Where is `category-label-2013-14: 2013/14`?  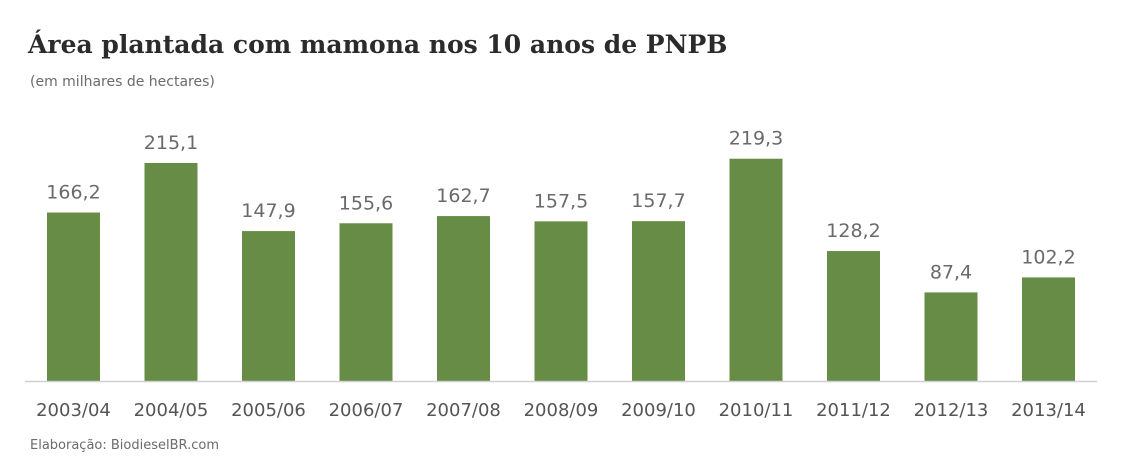 category-label-2013-14: 2013/14 is located at coordinates (1048, 410).